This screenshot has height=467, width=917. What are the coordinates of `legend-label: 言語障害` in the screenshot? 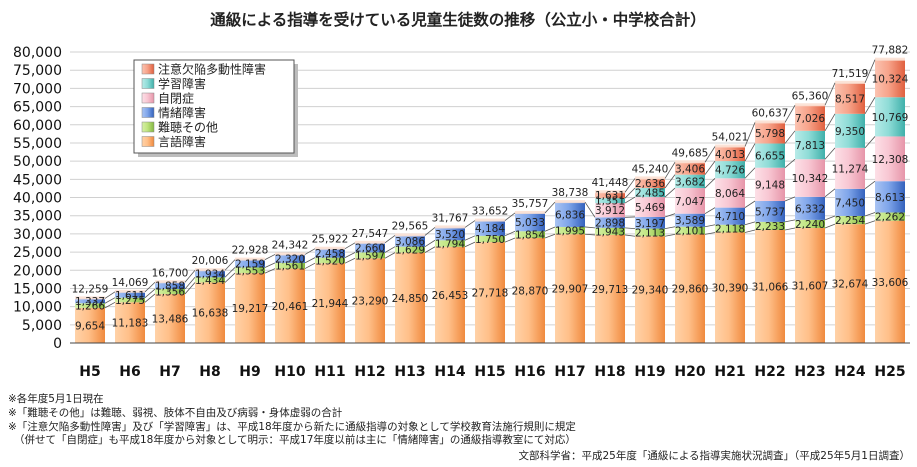 It's located at (182, 141).